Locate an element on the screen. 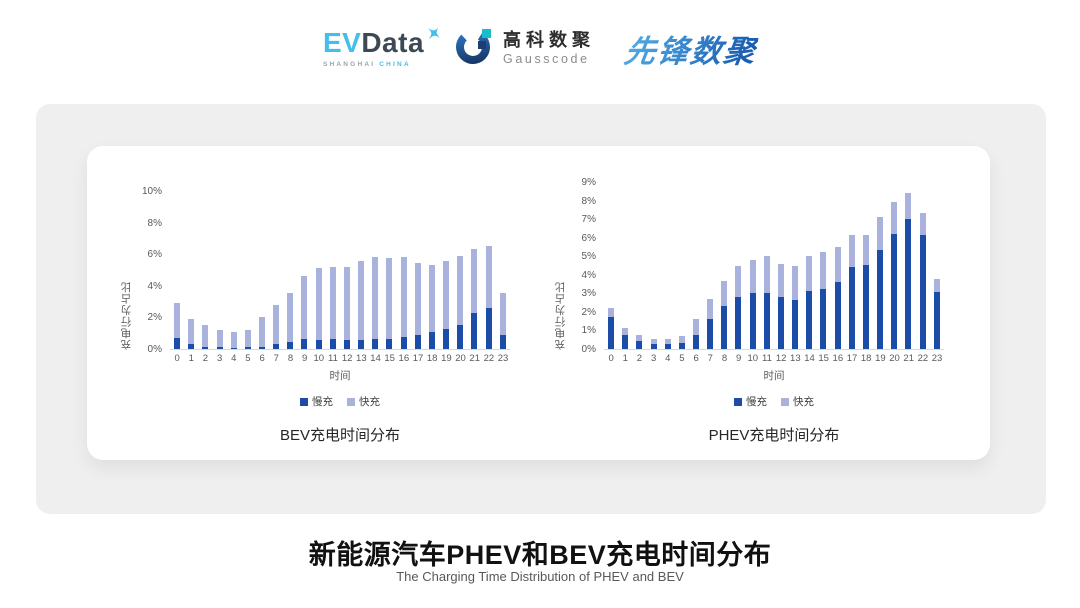 The width and height of the screenshot is (1080, 608). legend-item-快充: 快充 is located at coordinates (797, 401).